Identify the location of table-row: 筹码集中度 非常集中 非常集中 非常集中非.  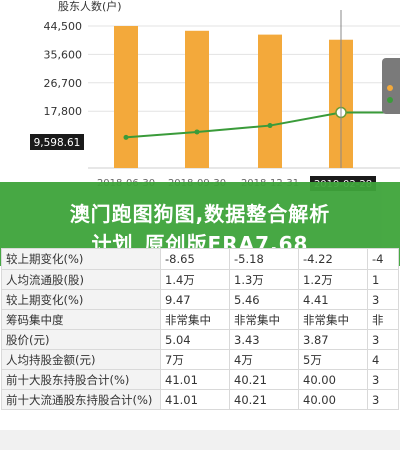
(200, 319).